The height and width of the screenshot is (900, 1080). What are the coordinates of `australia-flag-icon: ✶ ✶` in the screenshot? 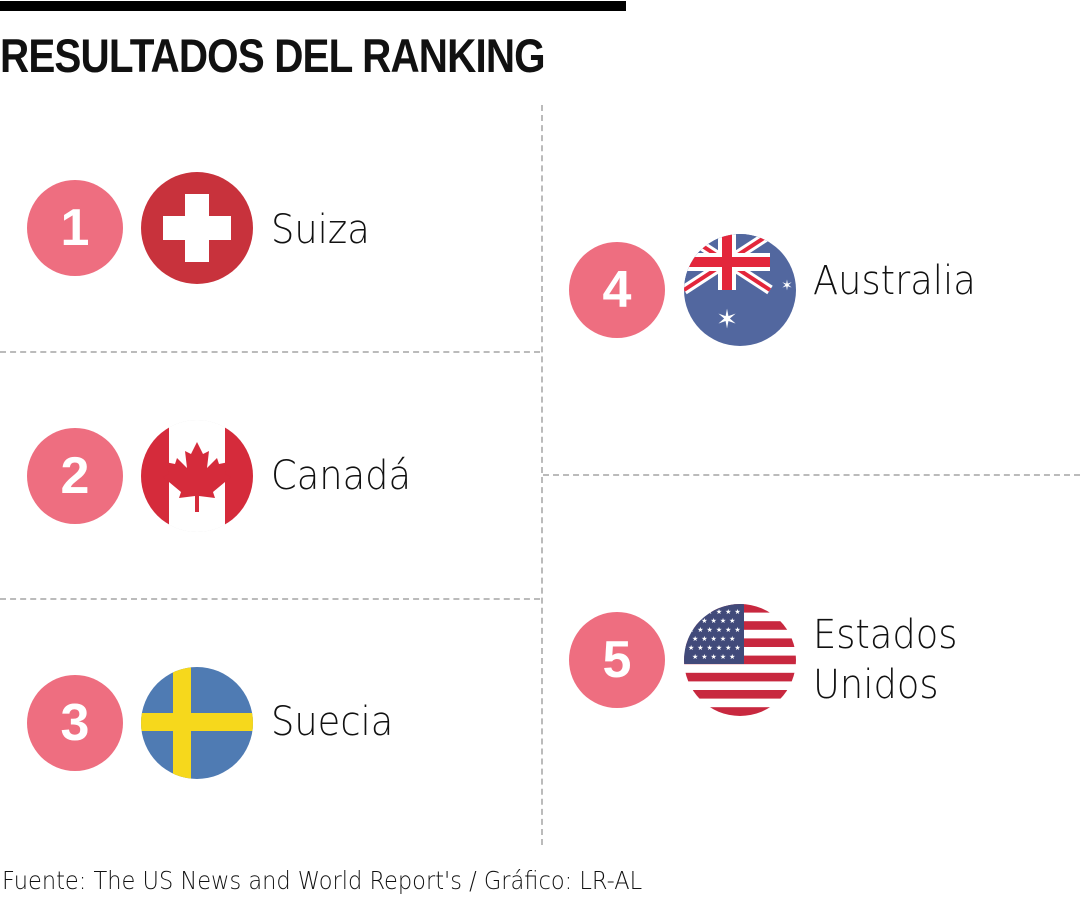 It's located at (740, 290).